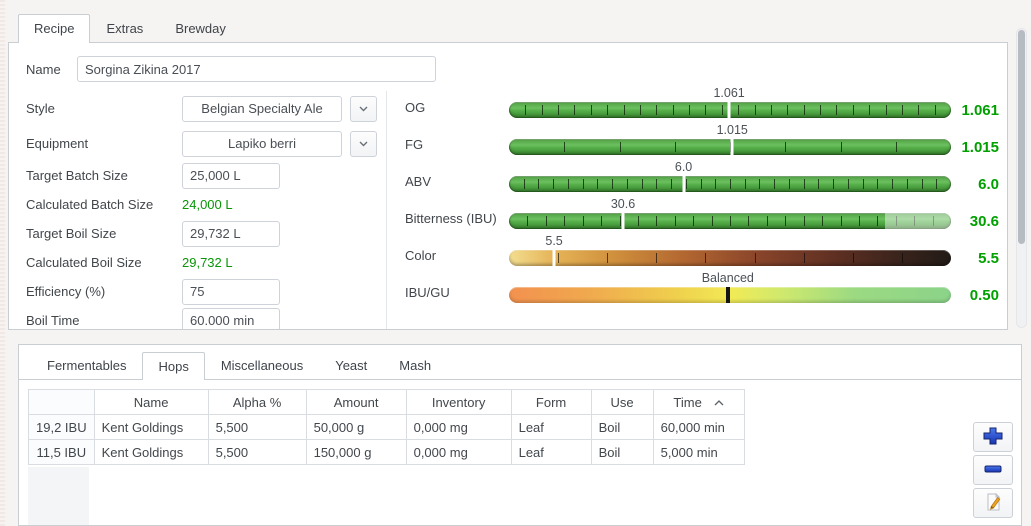  Describe the element at coordinates (151, 402) in the screenshot. I see `column-header-name: Name` at that location.